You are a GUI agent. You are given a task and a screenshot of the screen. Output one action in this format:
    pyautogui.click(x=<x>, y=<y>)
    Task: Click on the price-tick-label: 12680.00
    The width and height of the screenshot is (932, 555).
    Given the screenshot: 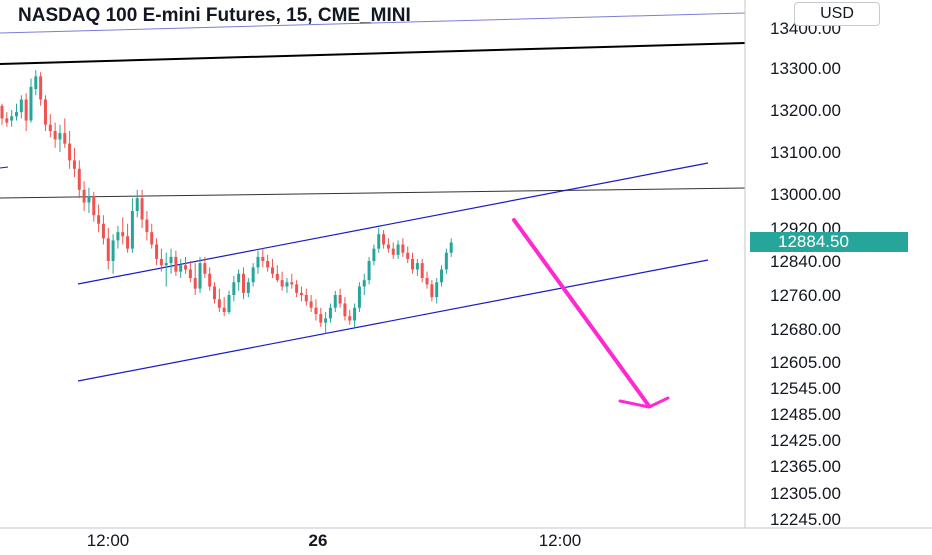 What is the action you would take?
    pyautogui.click(x=805, y=329)
    